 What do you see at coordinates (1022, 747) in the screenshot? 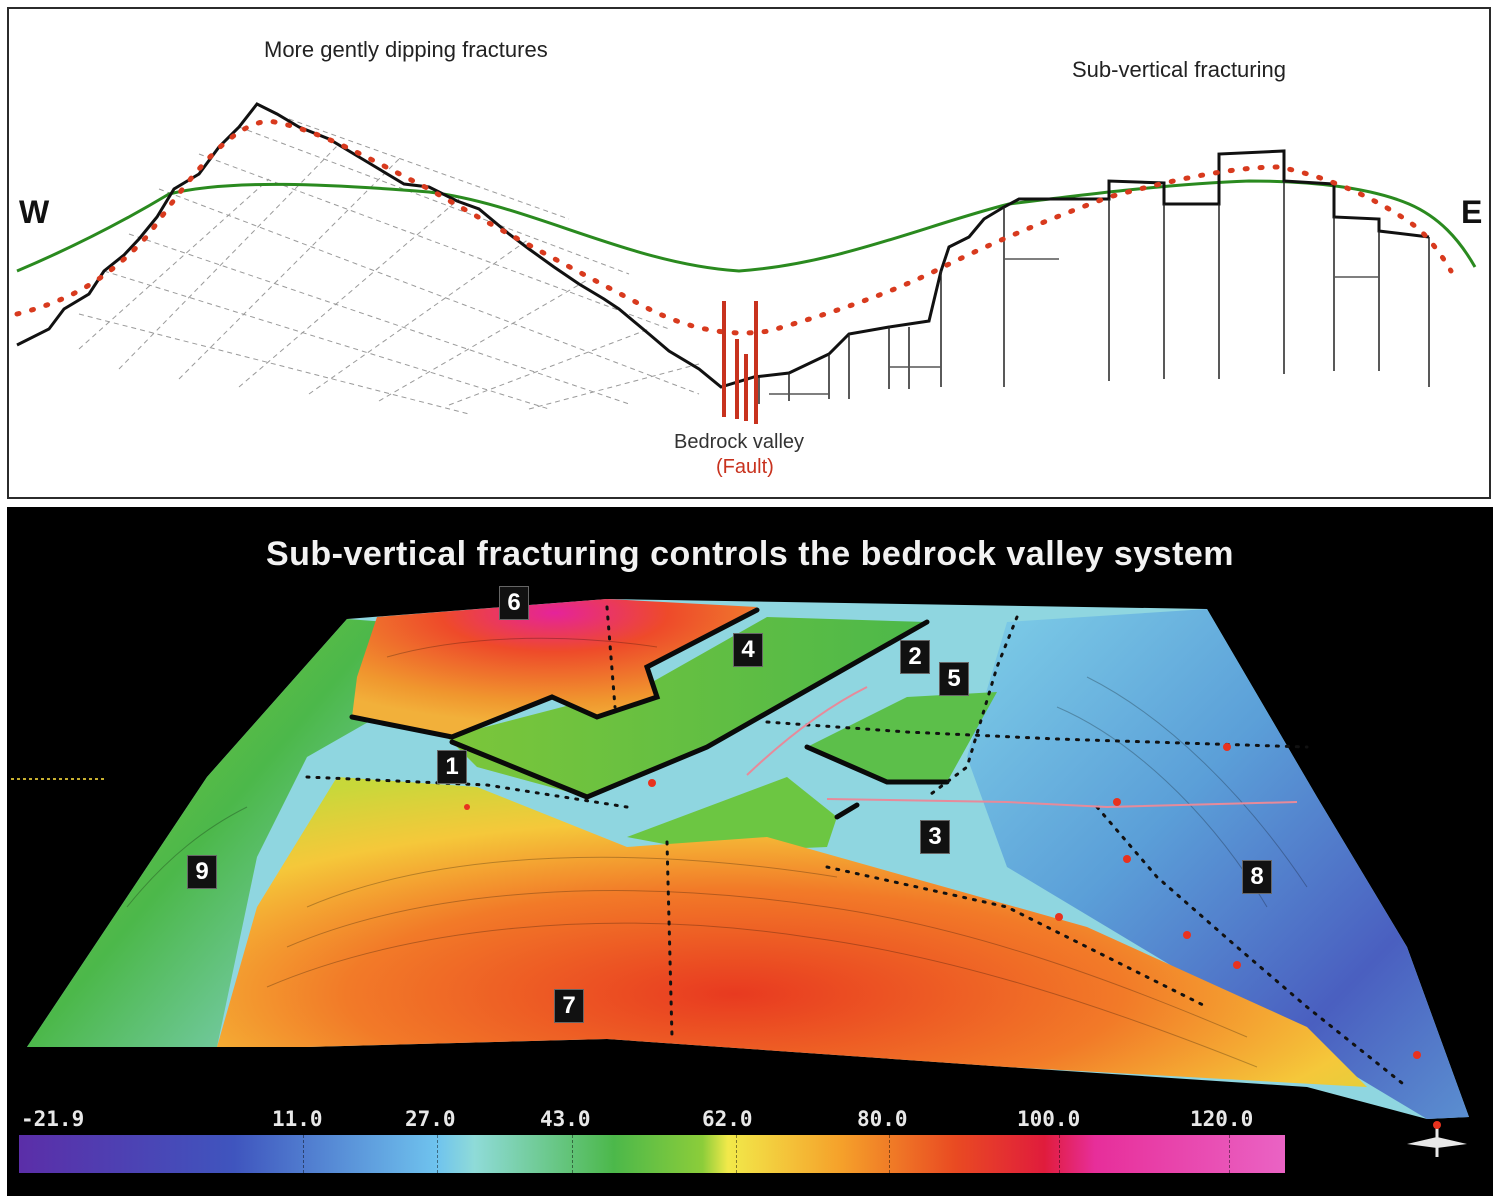
I see `profile-line` at bounding box center [1022, 747].